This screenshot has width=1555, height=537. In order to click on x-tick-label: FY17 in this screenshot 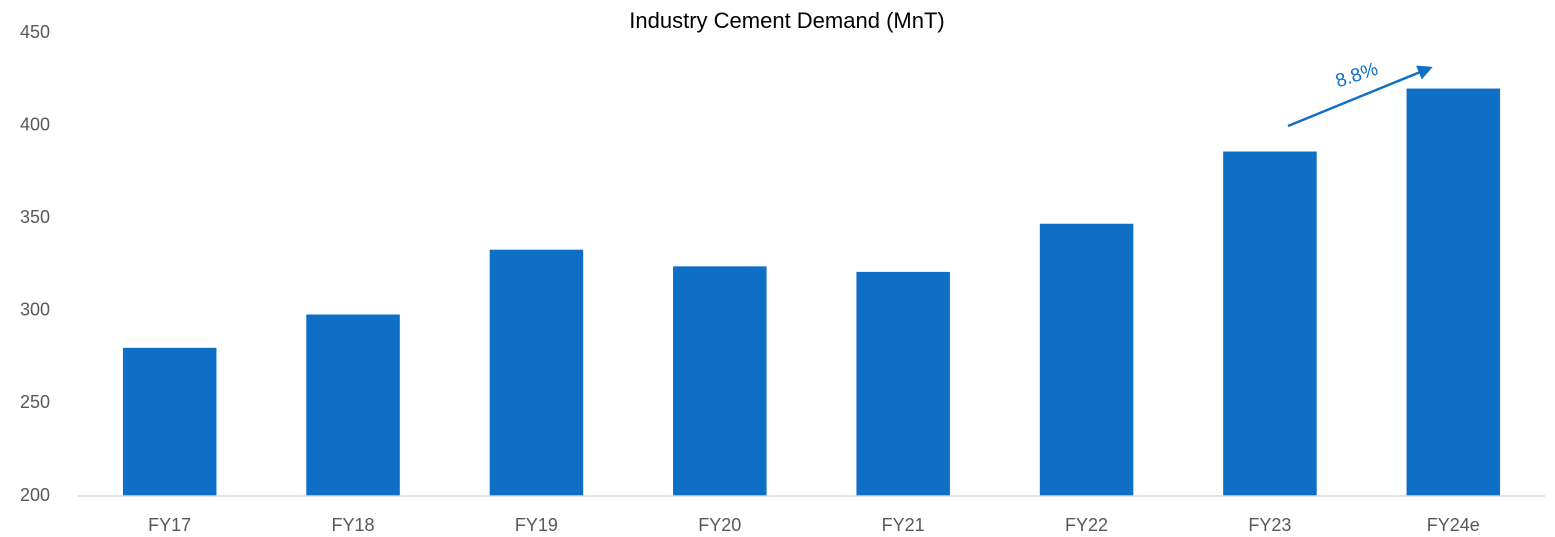, I will do `click(169, 525)`.